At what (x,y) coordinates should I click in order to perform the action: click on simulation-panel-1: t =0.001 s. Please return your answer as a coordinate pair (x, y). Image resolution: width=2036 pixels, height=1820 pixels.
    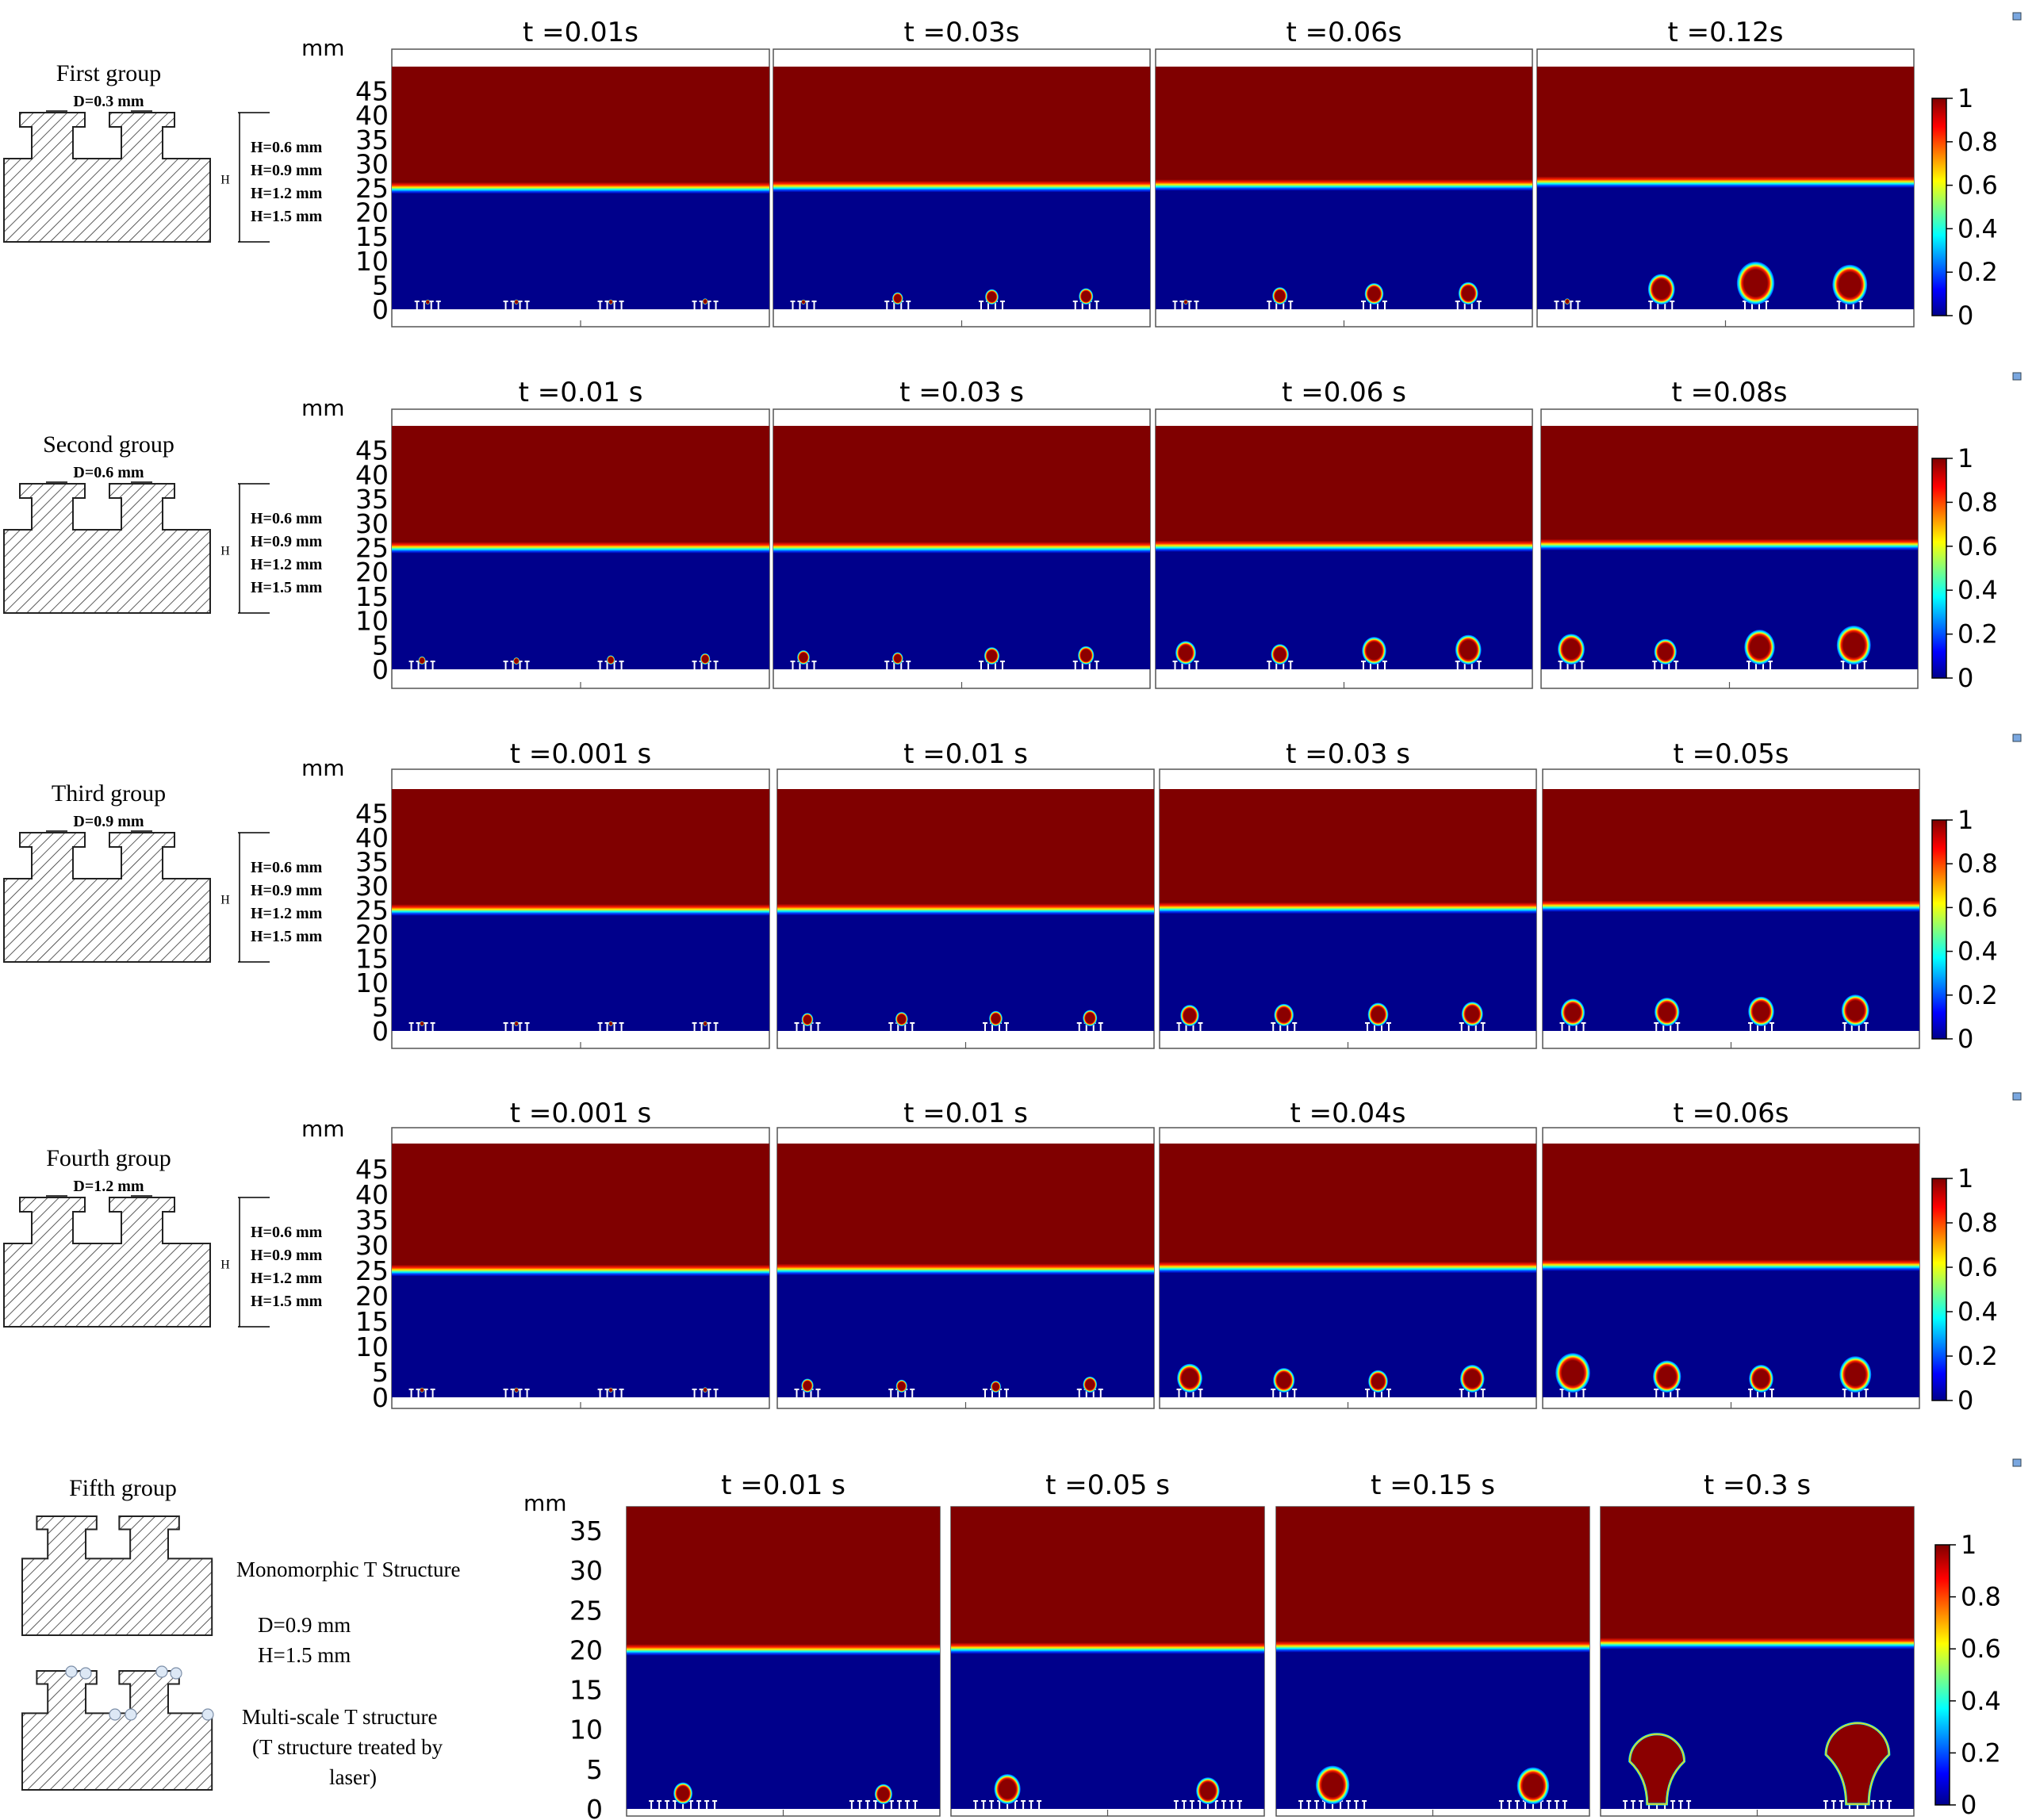
    Looking at the image, I should click on (580, 893).